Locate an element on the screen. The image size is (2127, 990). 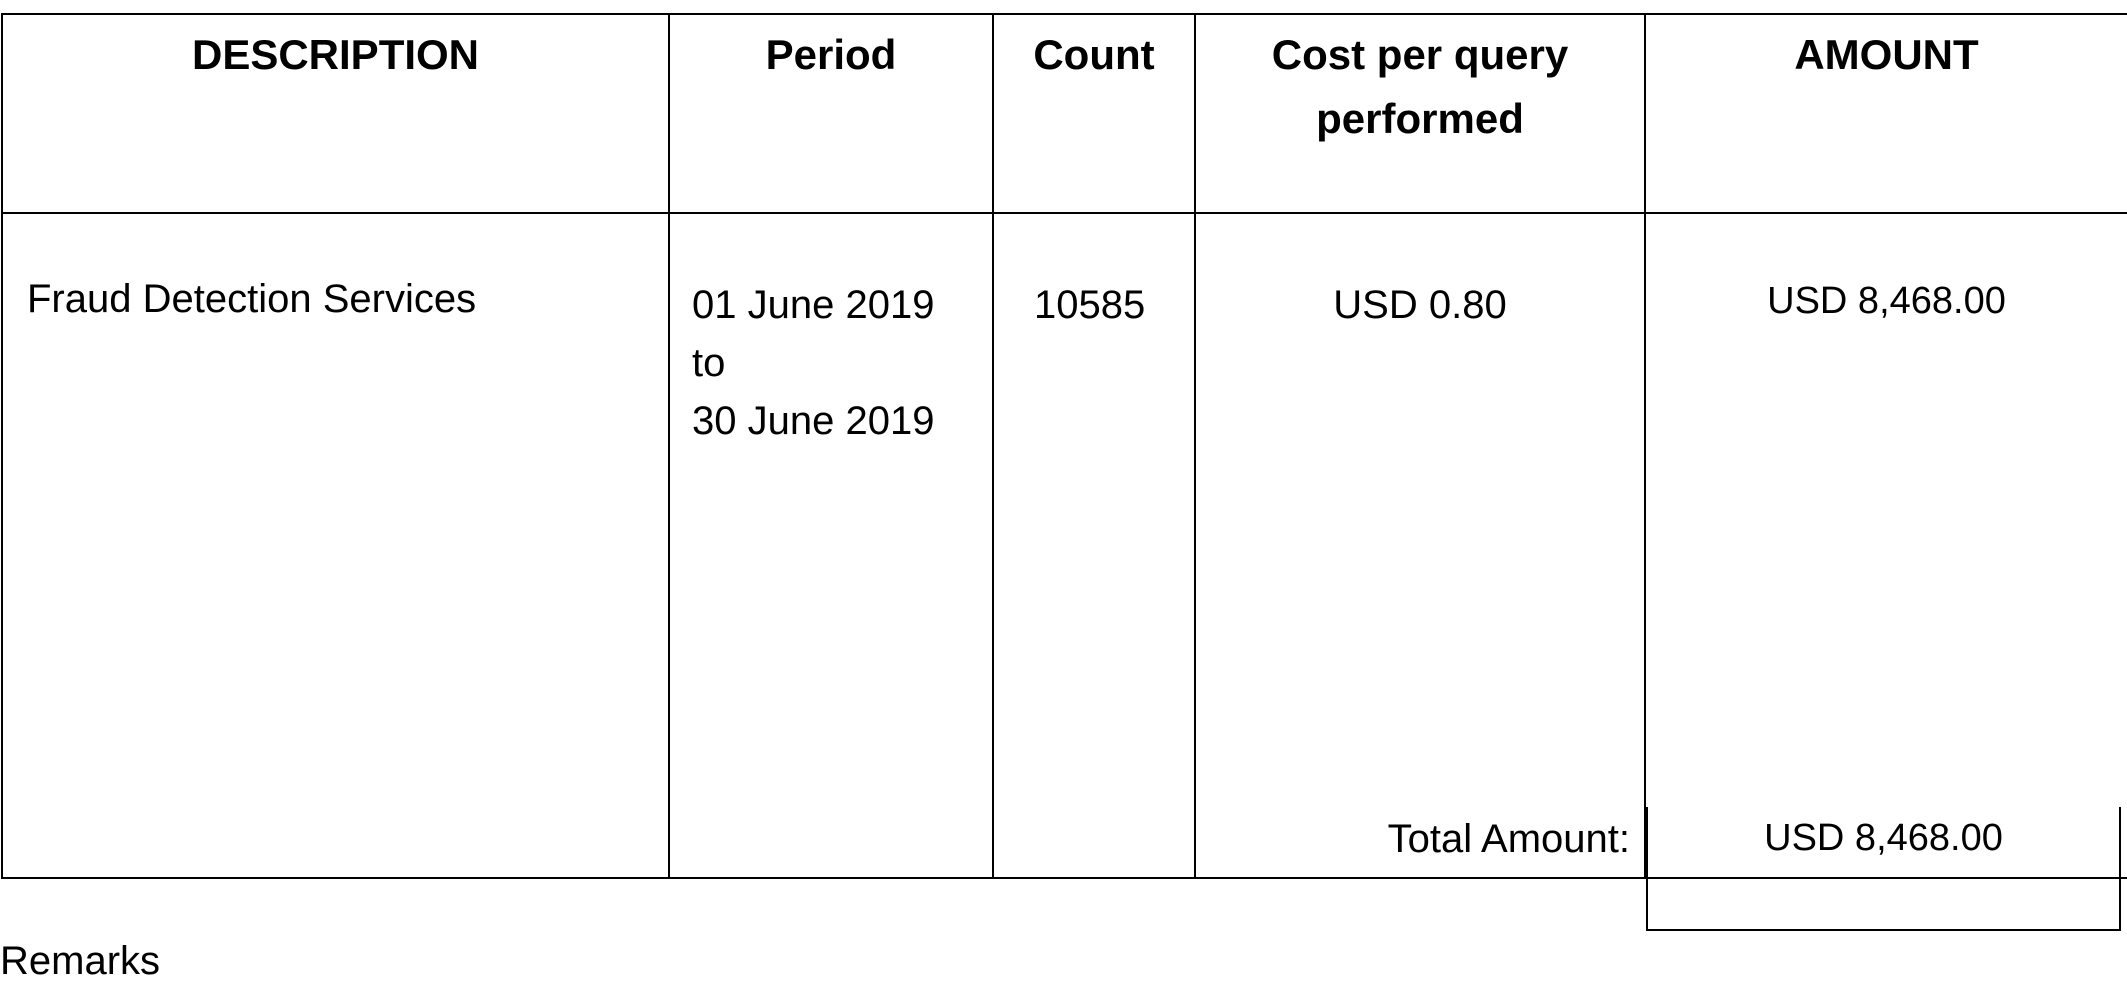
period-end: 30 June 2019 is located at coordinates (842, 421).